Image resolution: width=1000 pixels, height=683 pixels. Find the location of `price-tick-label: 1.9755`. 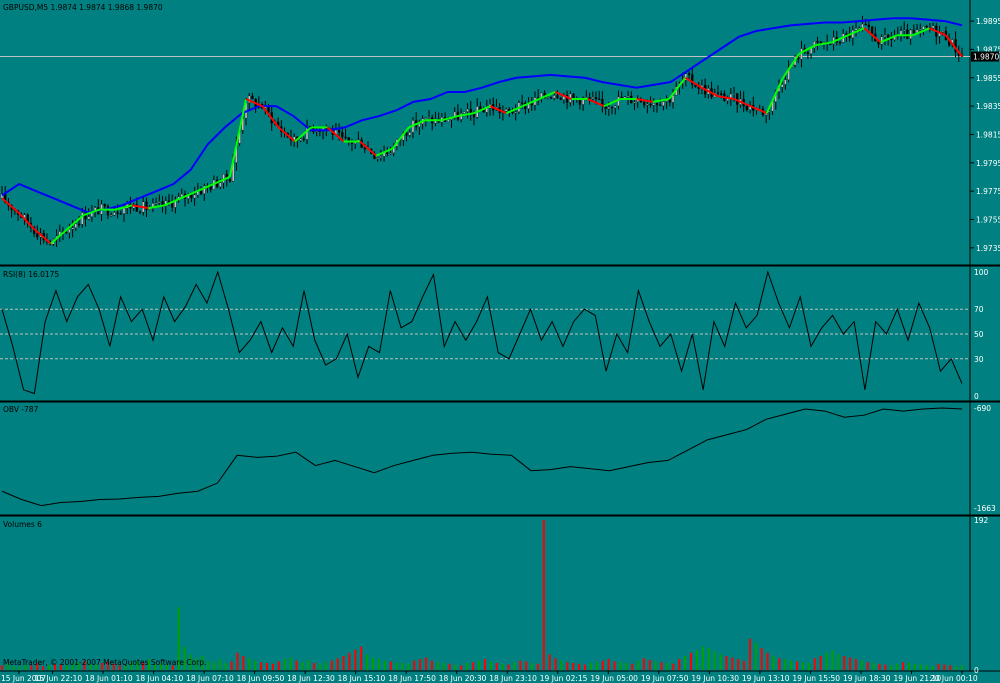

price-tick-label: 1.9755 is located at coordinates (988, 219).